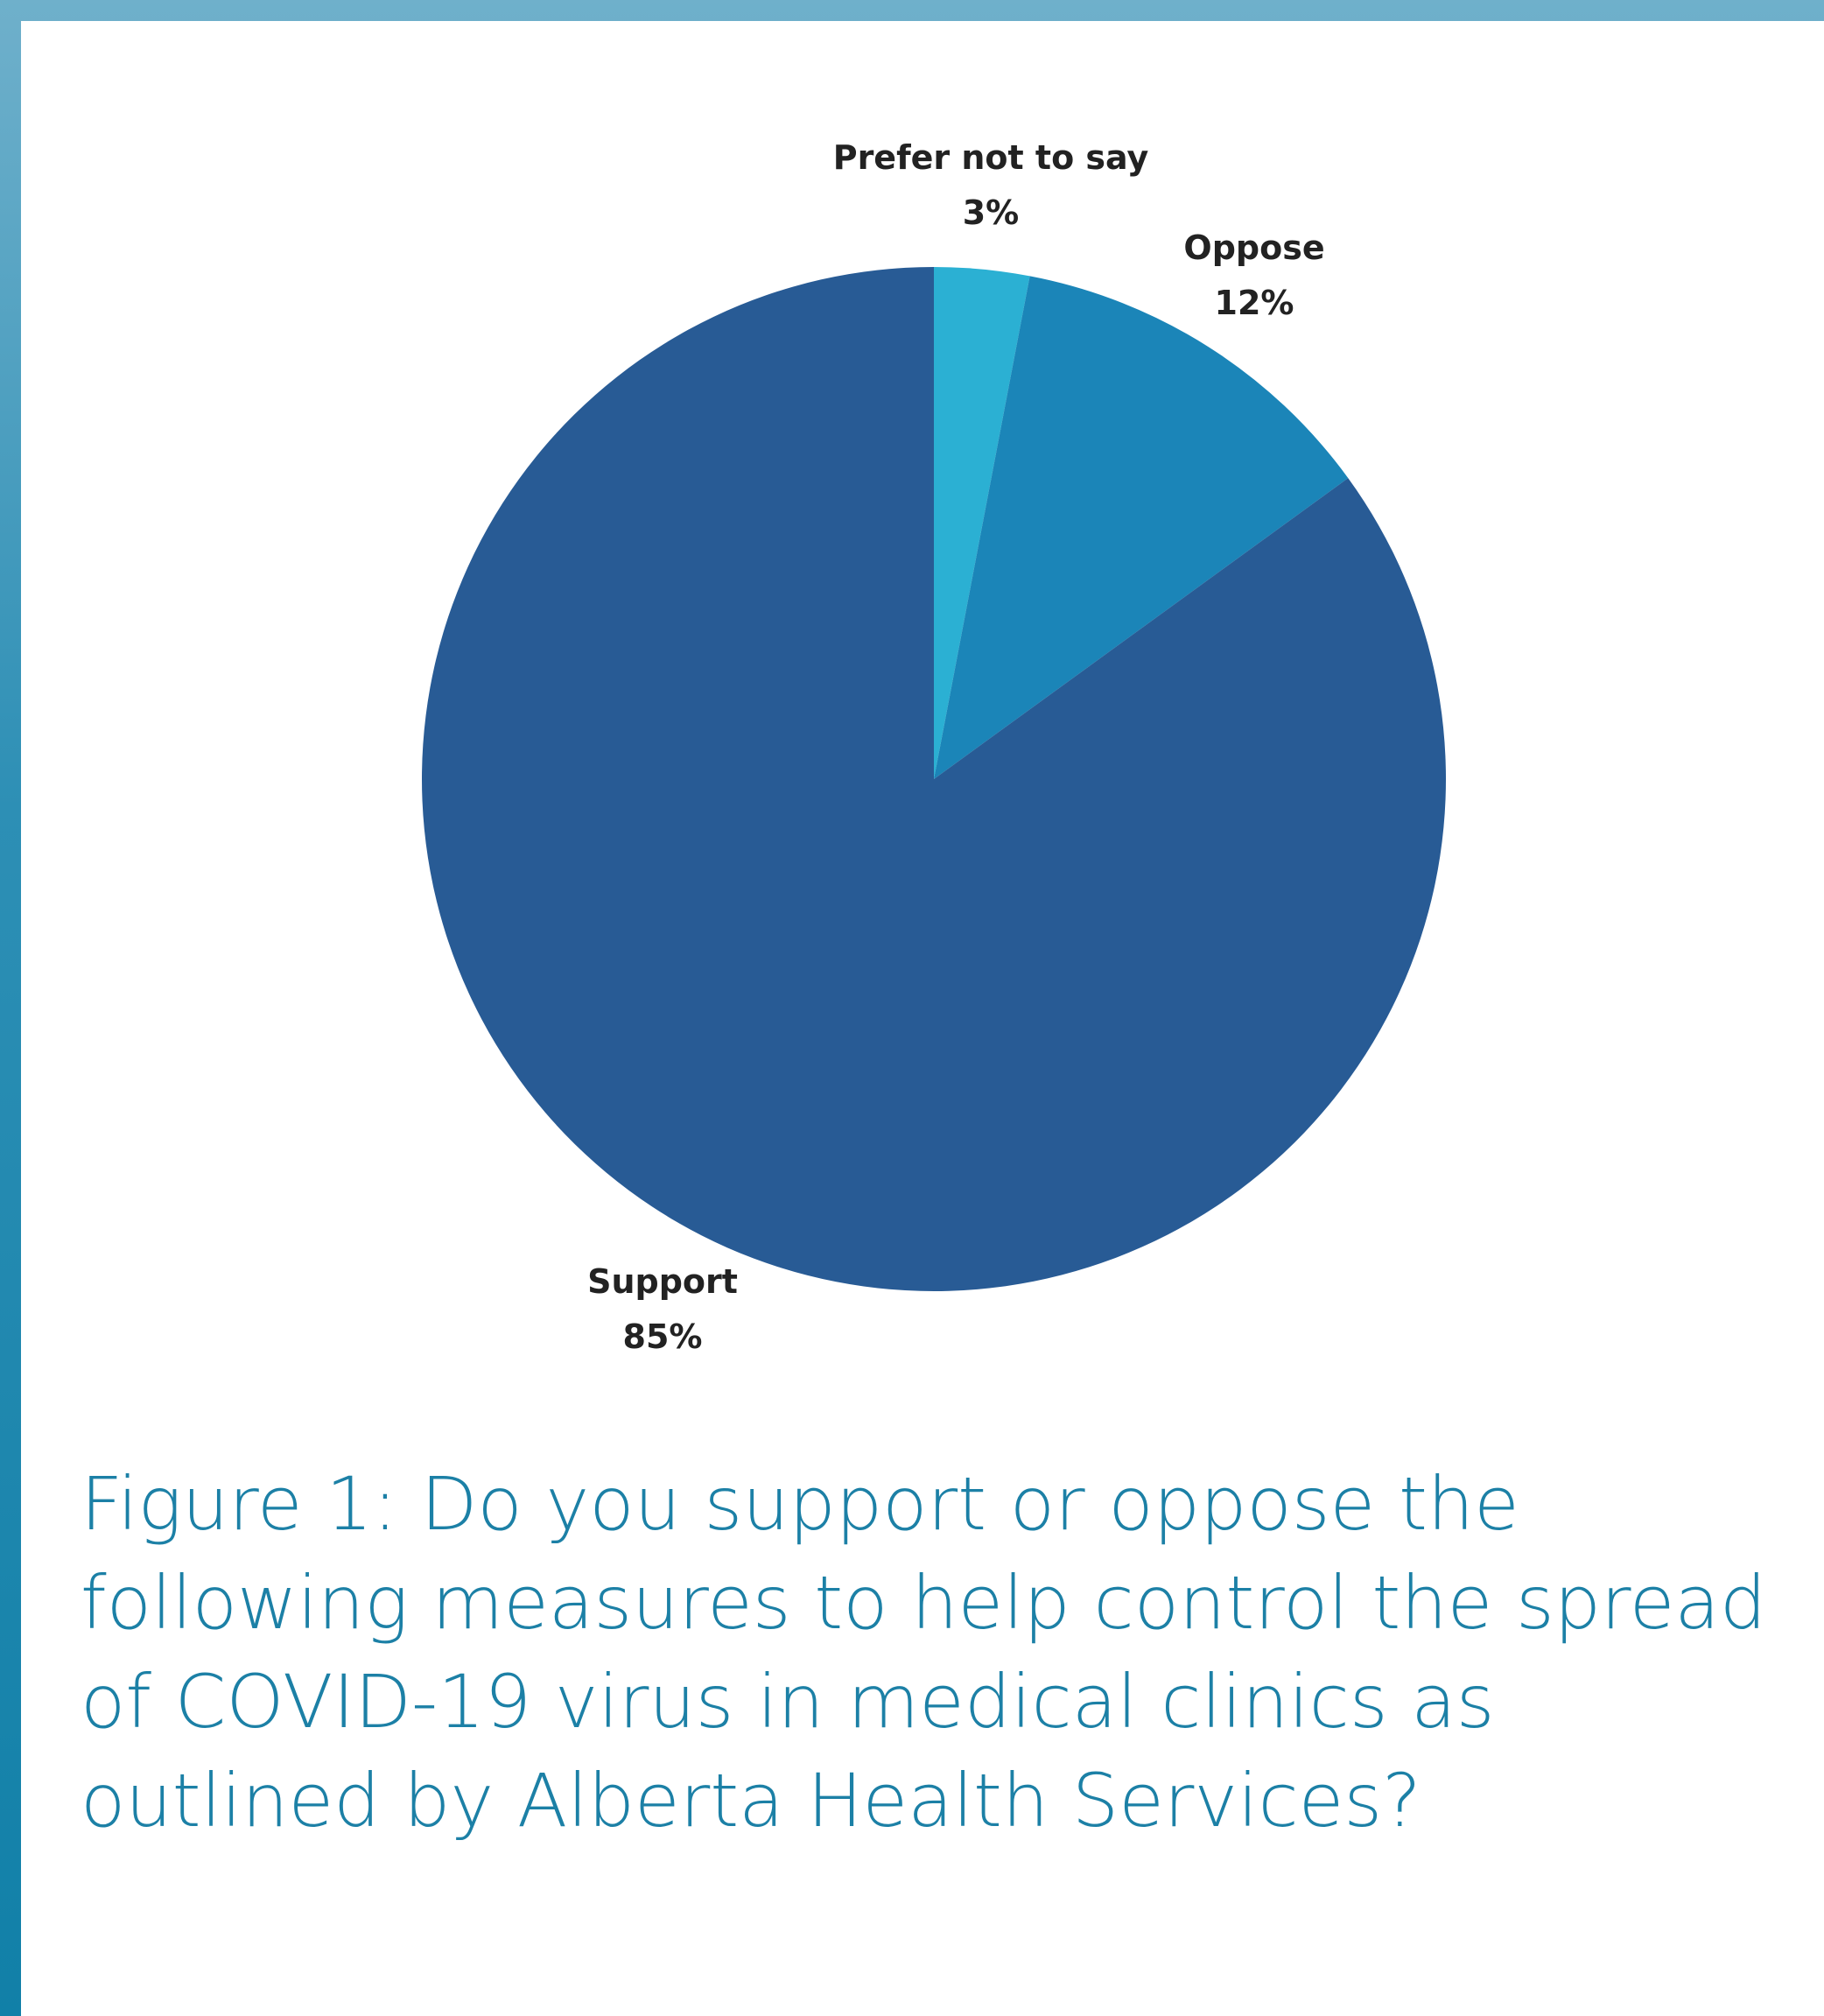 The width and height of the screenshot is (1824, 2016). I want to click on caption-prefix: Figure 1:, so click(239, 1504).